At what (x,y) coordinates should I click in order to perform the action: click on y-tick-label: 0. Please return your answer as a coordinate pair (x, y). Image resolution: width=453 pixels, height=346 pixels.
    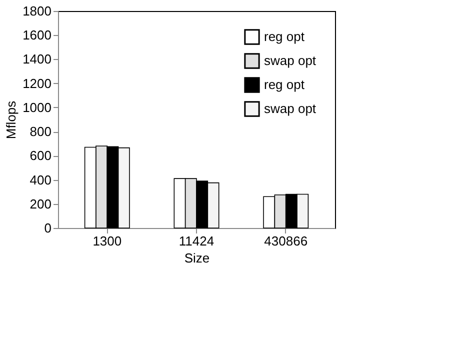
    Looking at the image, I should click on (48, 228).